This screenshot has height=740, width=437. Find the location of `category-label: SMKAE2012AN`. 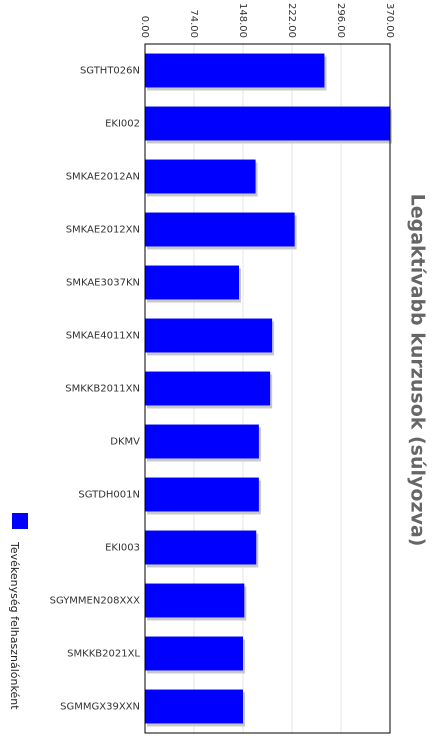

category-label: SMKAE2012AN is located at coordinates (103, 177).